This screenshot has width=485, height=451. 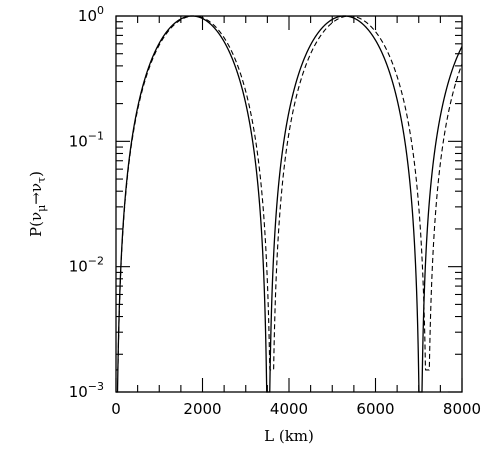 What do you see at coordinates (116, 409) in the screenshot?
I see `x-tick-label: 0` at bounding box center [116, 409].